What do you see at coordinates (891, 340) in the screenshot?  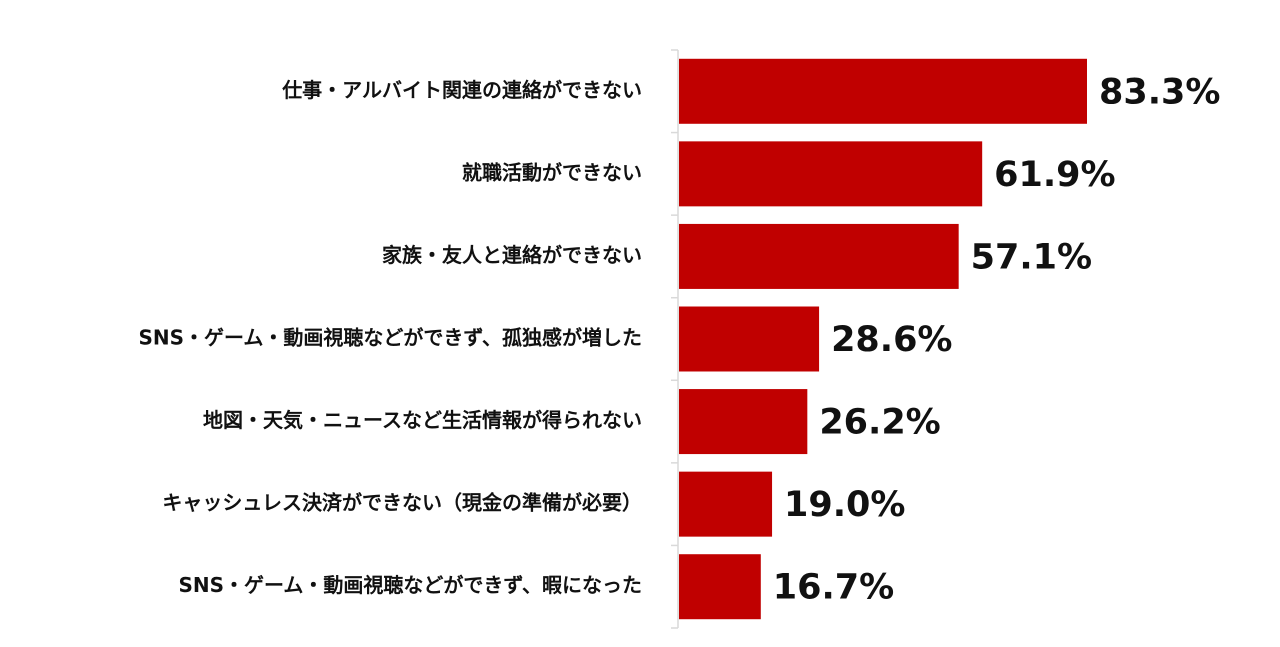 I see `value-label: 28.6%` at bounding box center [891, 340].